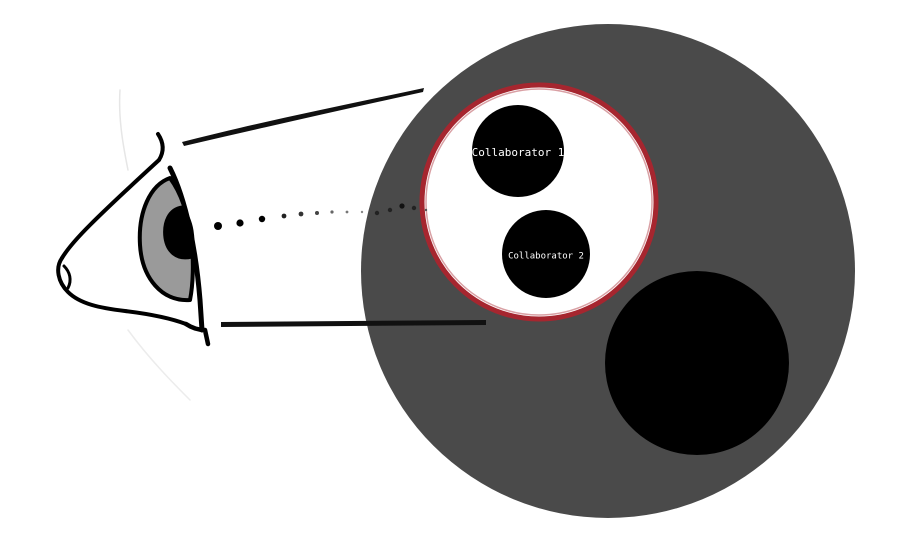 This screenshot has width=900, height=544. Describe the element at coordinates (160, 147) in the screenshot. I see `eyelid-top-tick` at that location.